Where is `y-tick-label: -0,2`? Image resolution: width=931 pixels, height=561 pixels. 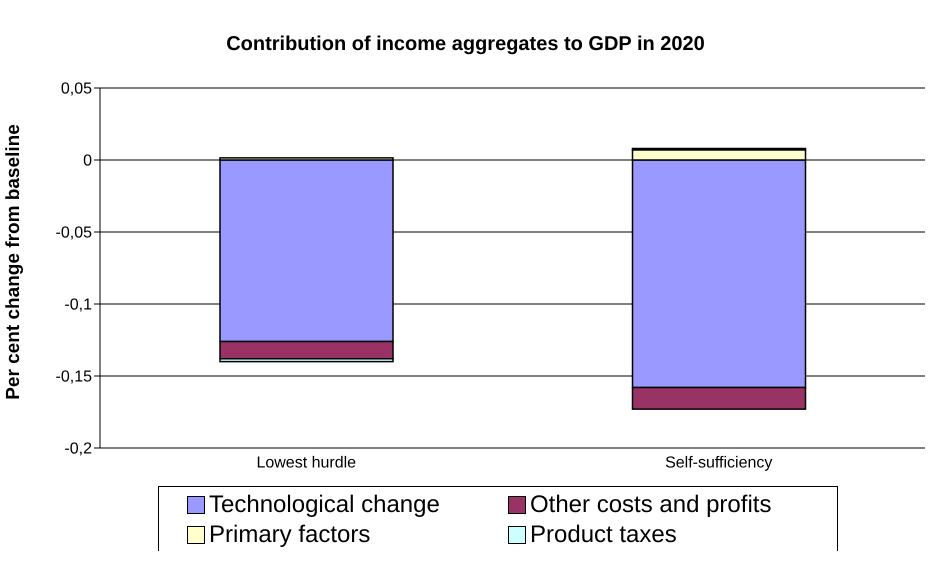 y-tick-label: -0,2 is located at coordinates (78, 449).